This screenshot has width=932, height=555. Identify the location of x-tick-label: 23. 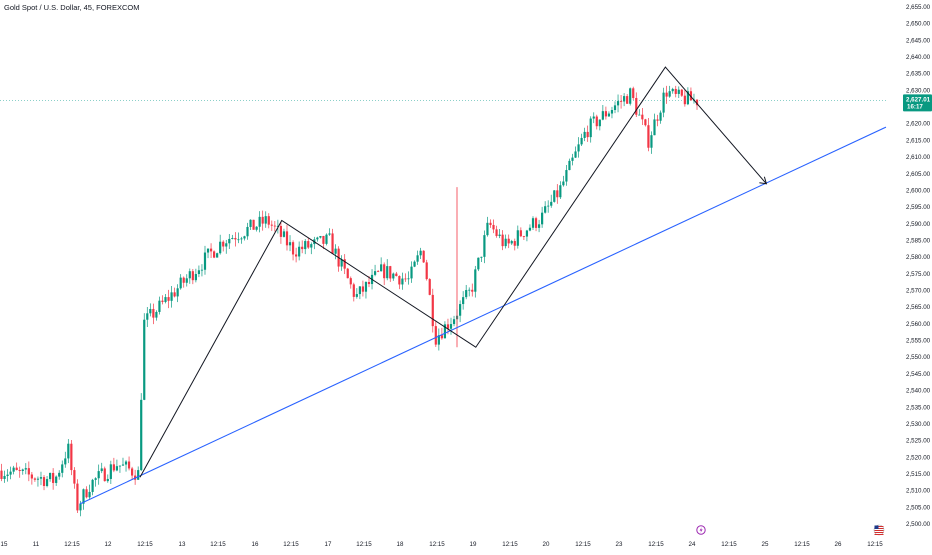
(619, 544).